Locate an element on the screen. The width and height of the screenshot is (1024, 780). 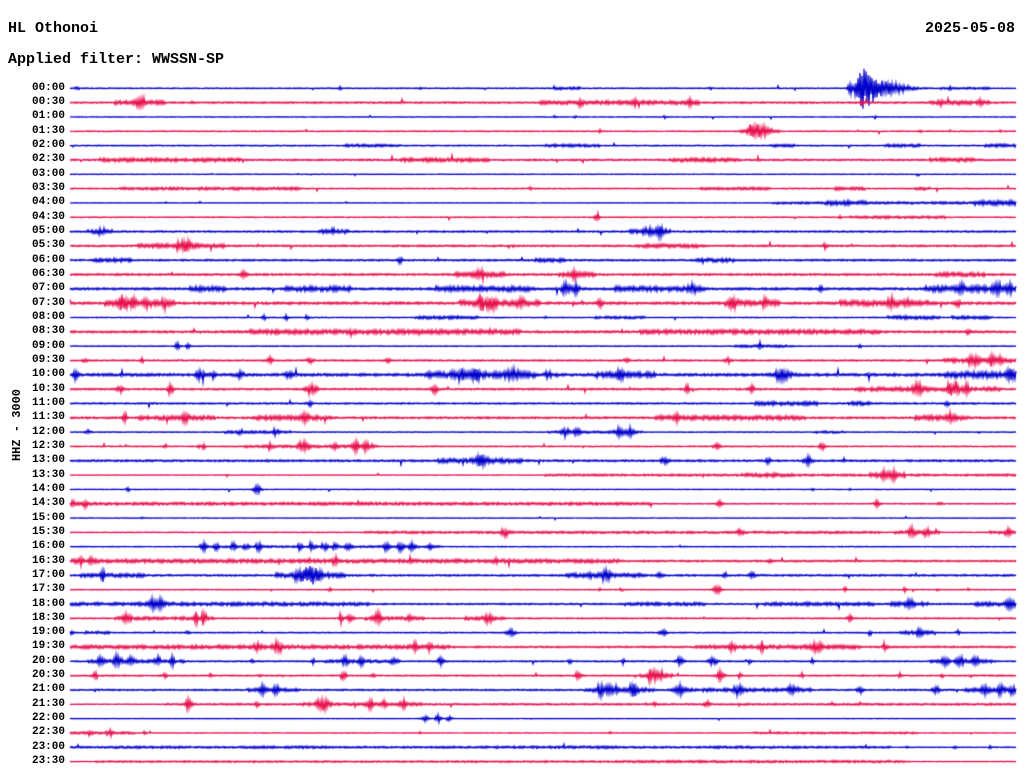
row-time-label: 23:30 is located at coordinates (48, 761).